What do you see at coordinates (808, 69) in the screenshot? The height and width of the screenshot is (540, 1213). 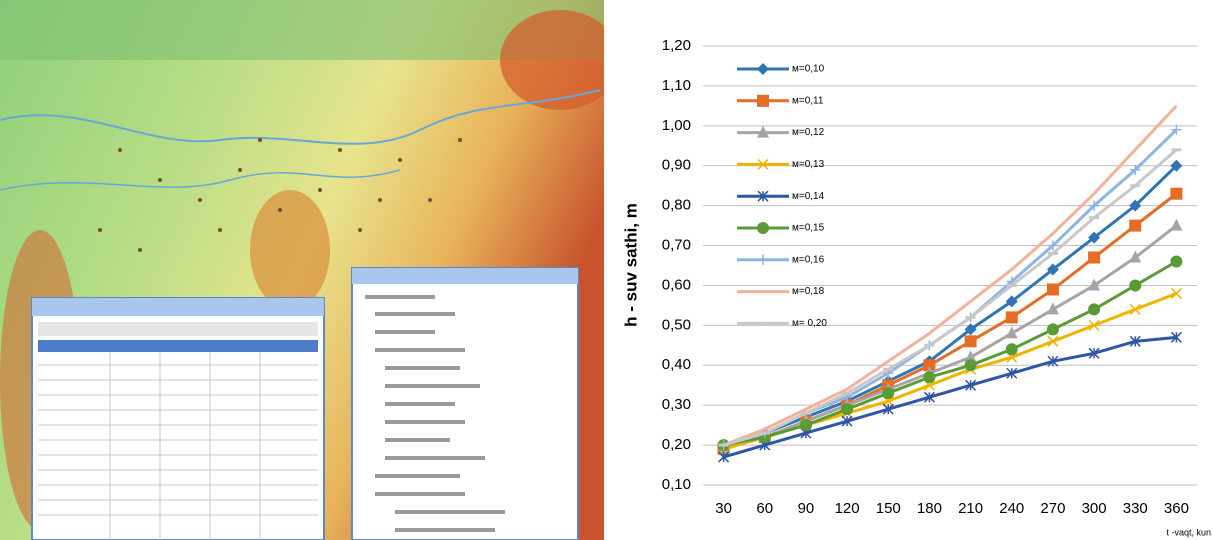 I see `legend-label: м=0,10` at bounding box center [808, 69].